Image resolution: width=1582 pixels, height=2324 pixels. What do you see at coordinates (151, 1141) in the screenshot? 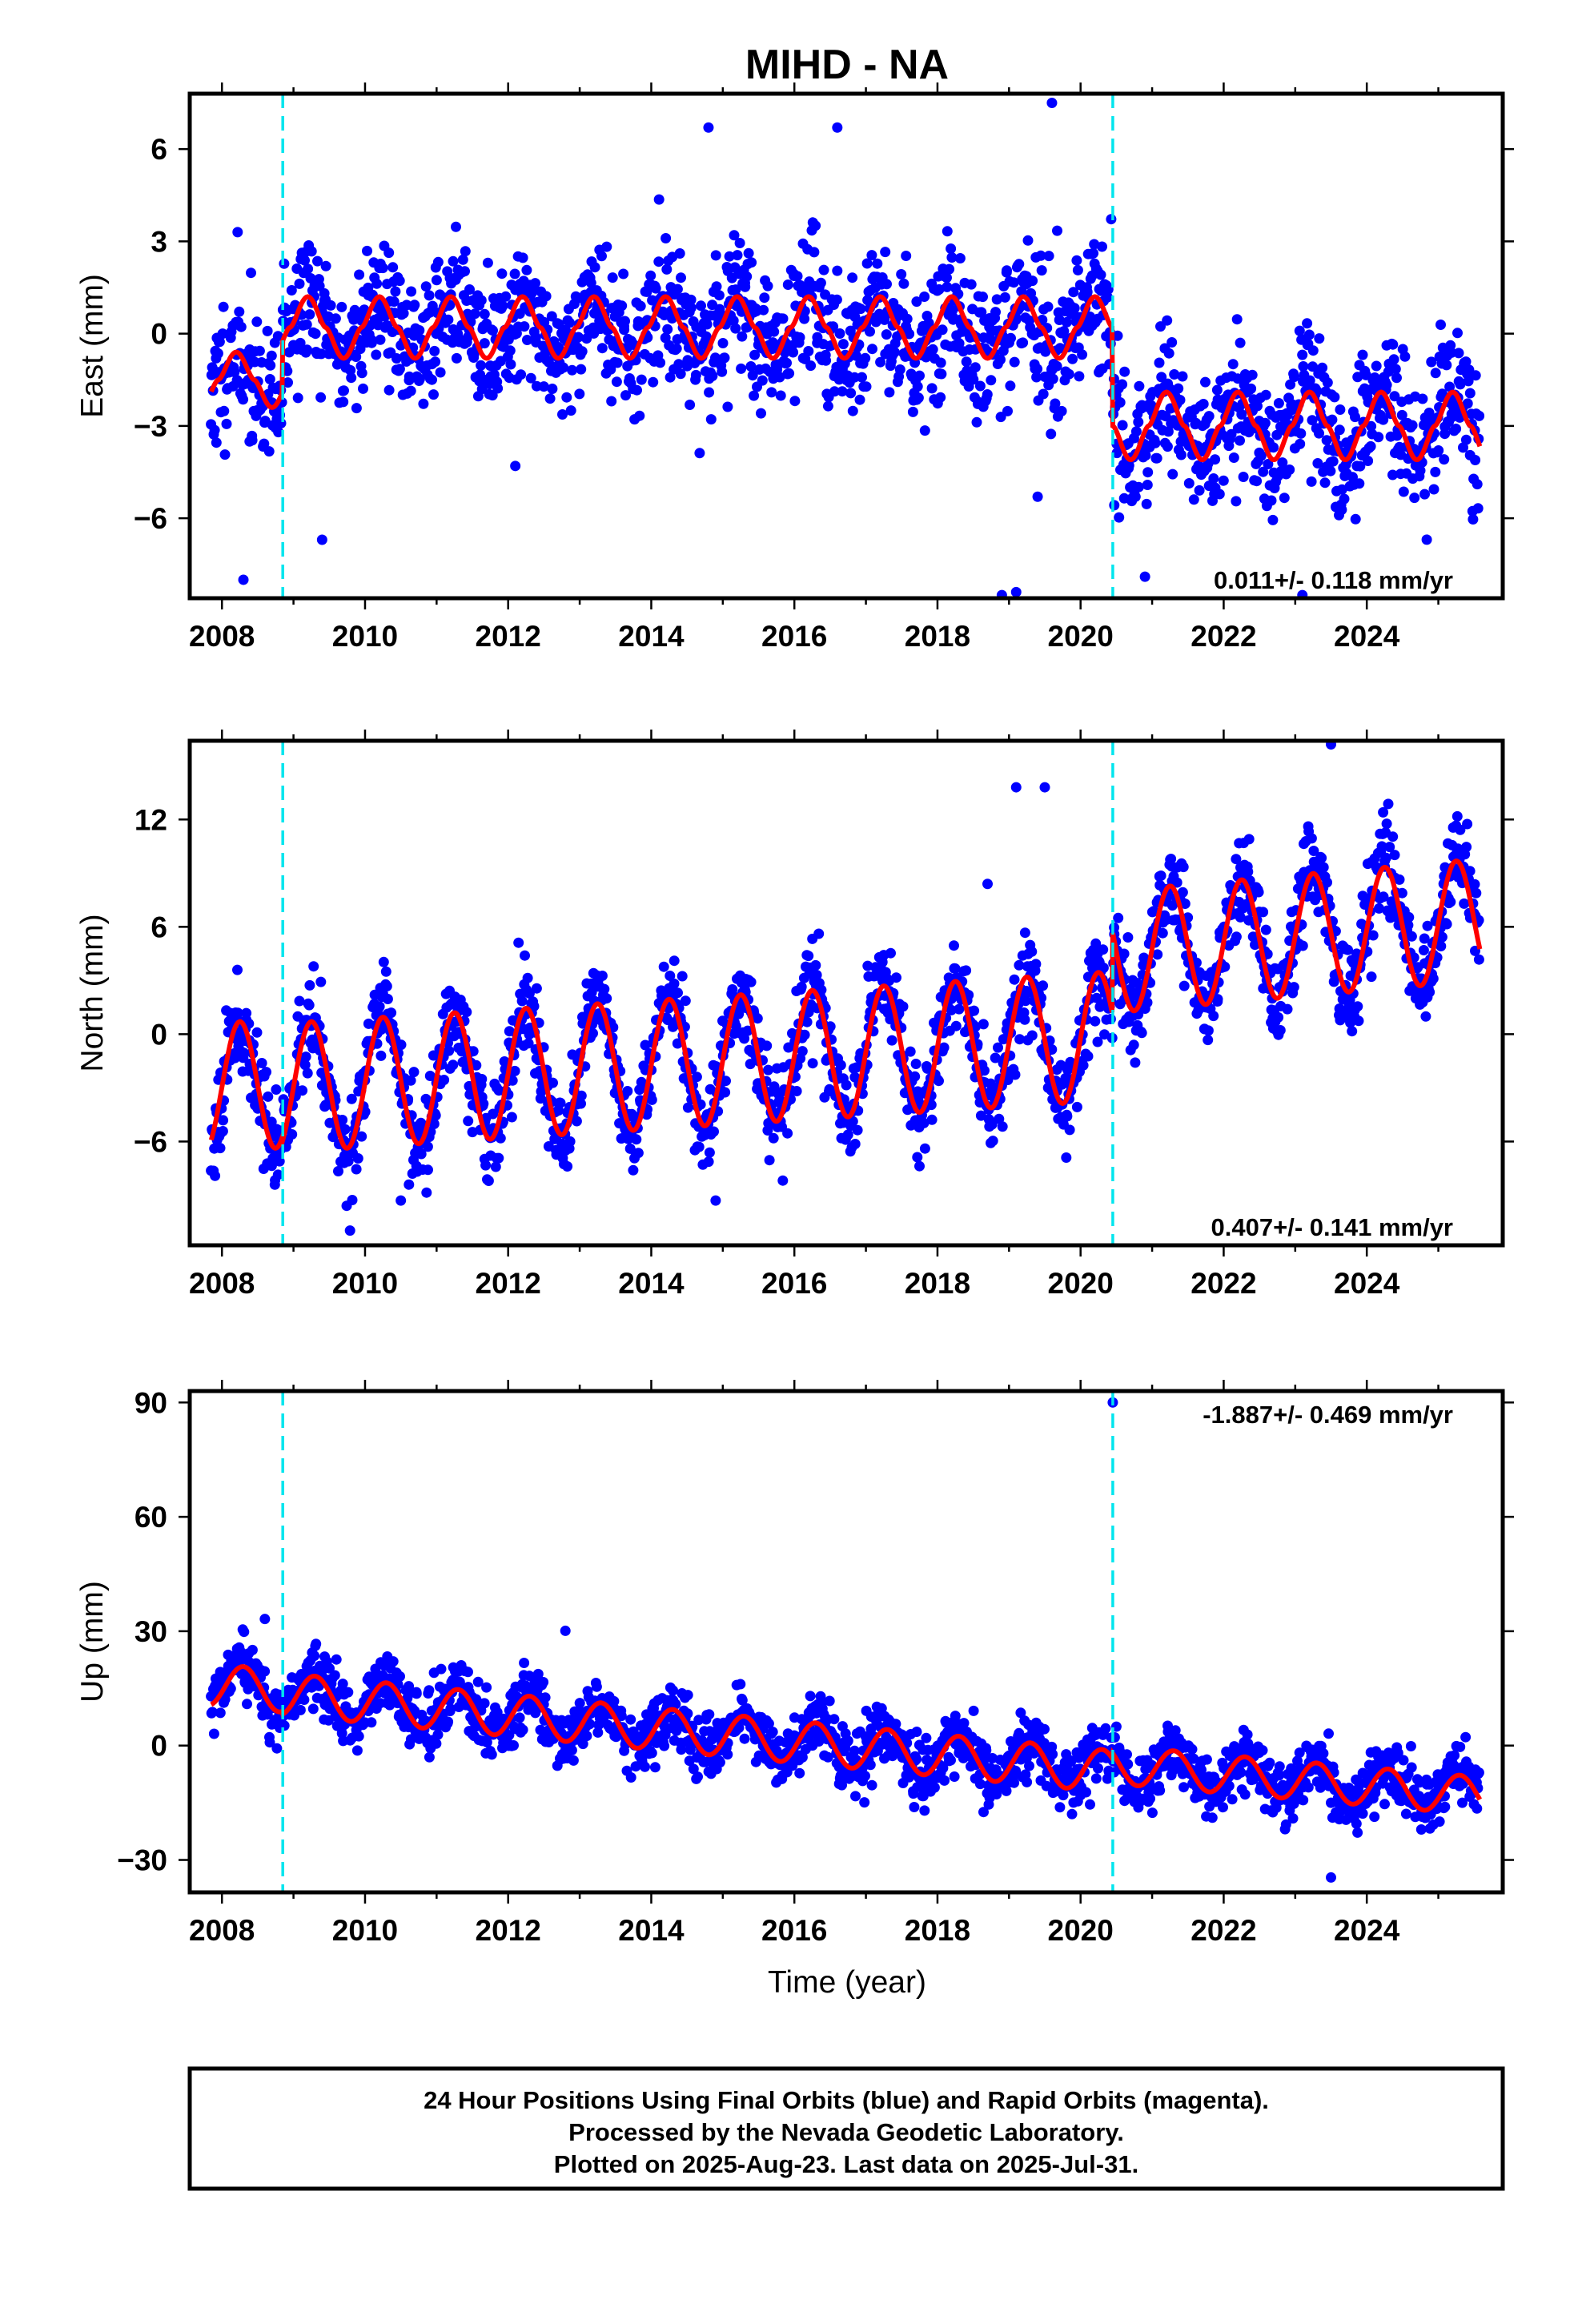
I see `y-tick-label: −6` at bounding box center [151, 1141].